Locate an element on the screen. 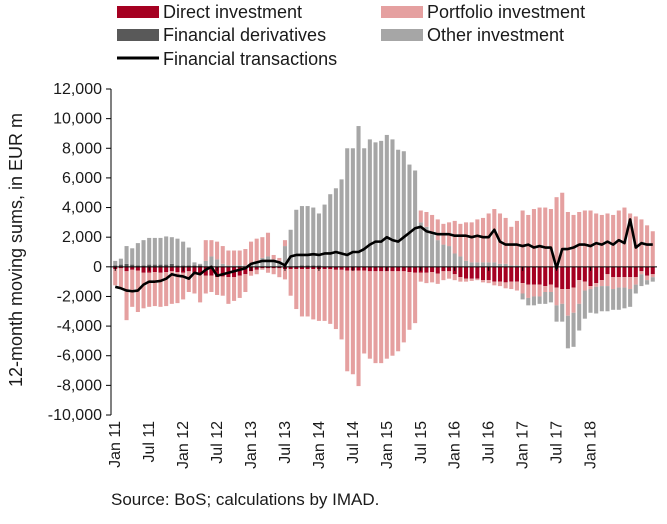  x-tick-label: Jan 18 is located at coordinates (591, 445).